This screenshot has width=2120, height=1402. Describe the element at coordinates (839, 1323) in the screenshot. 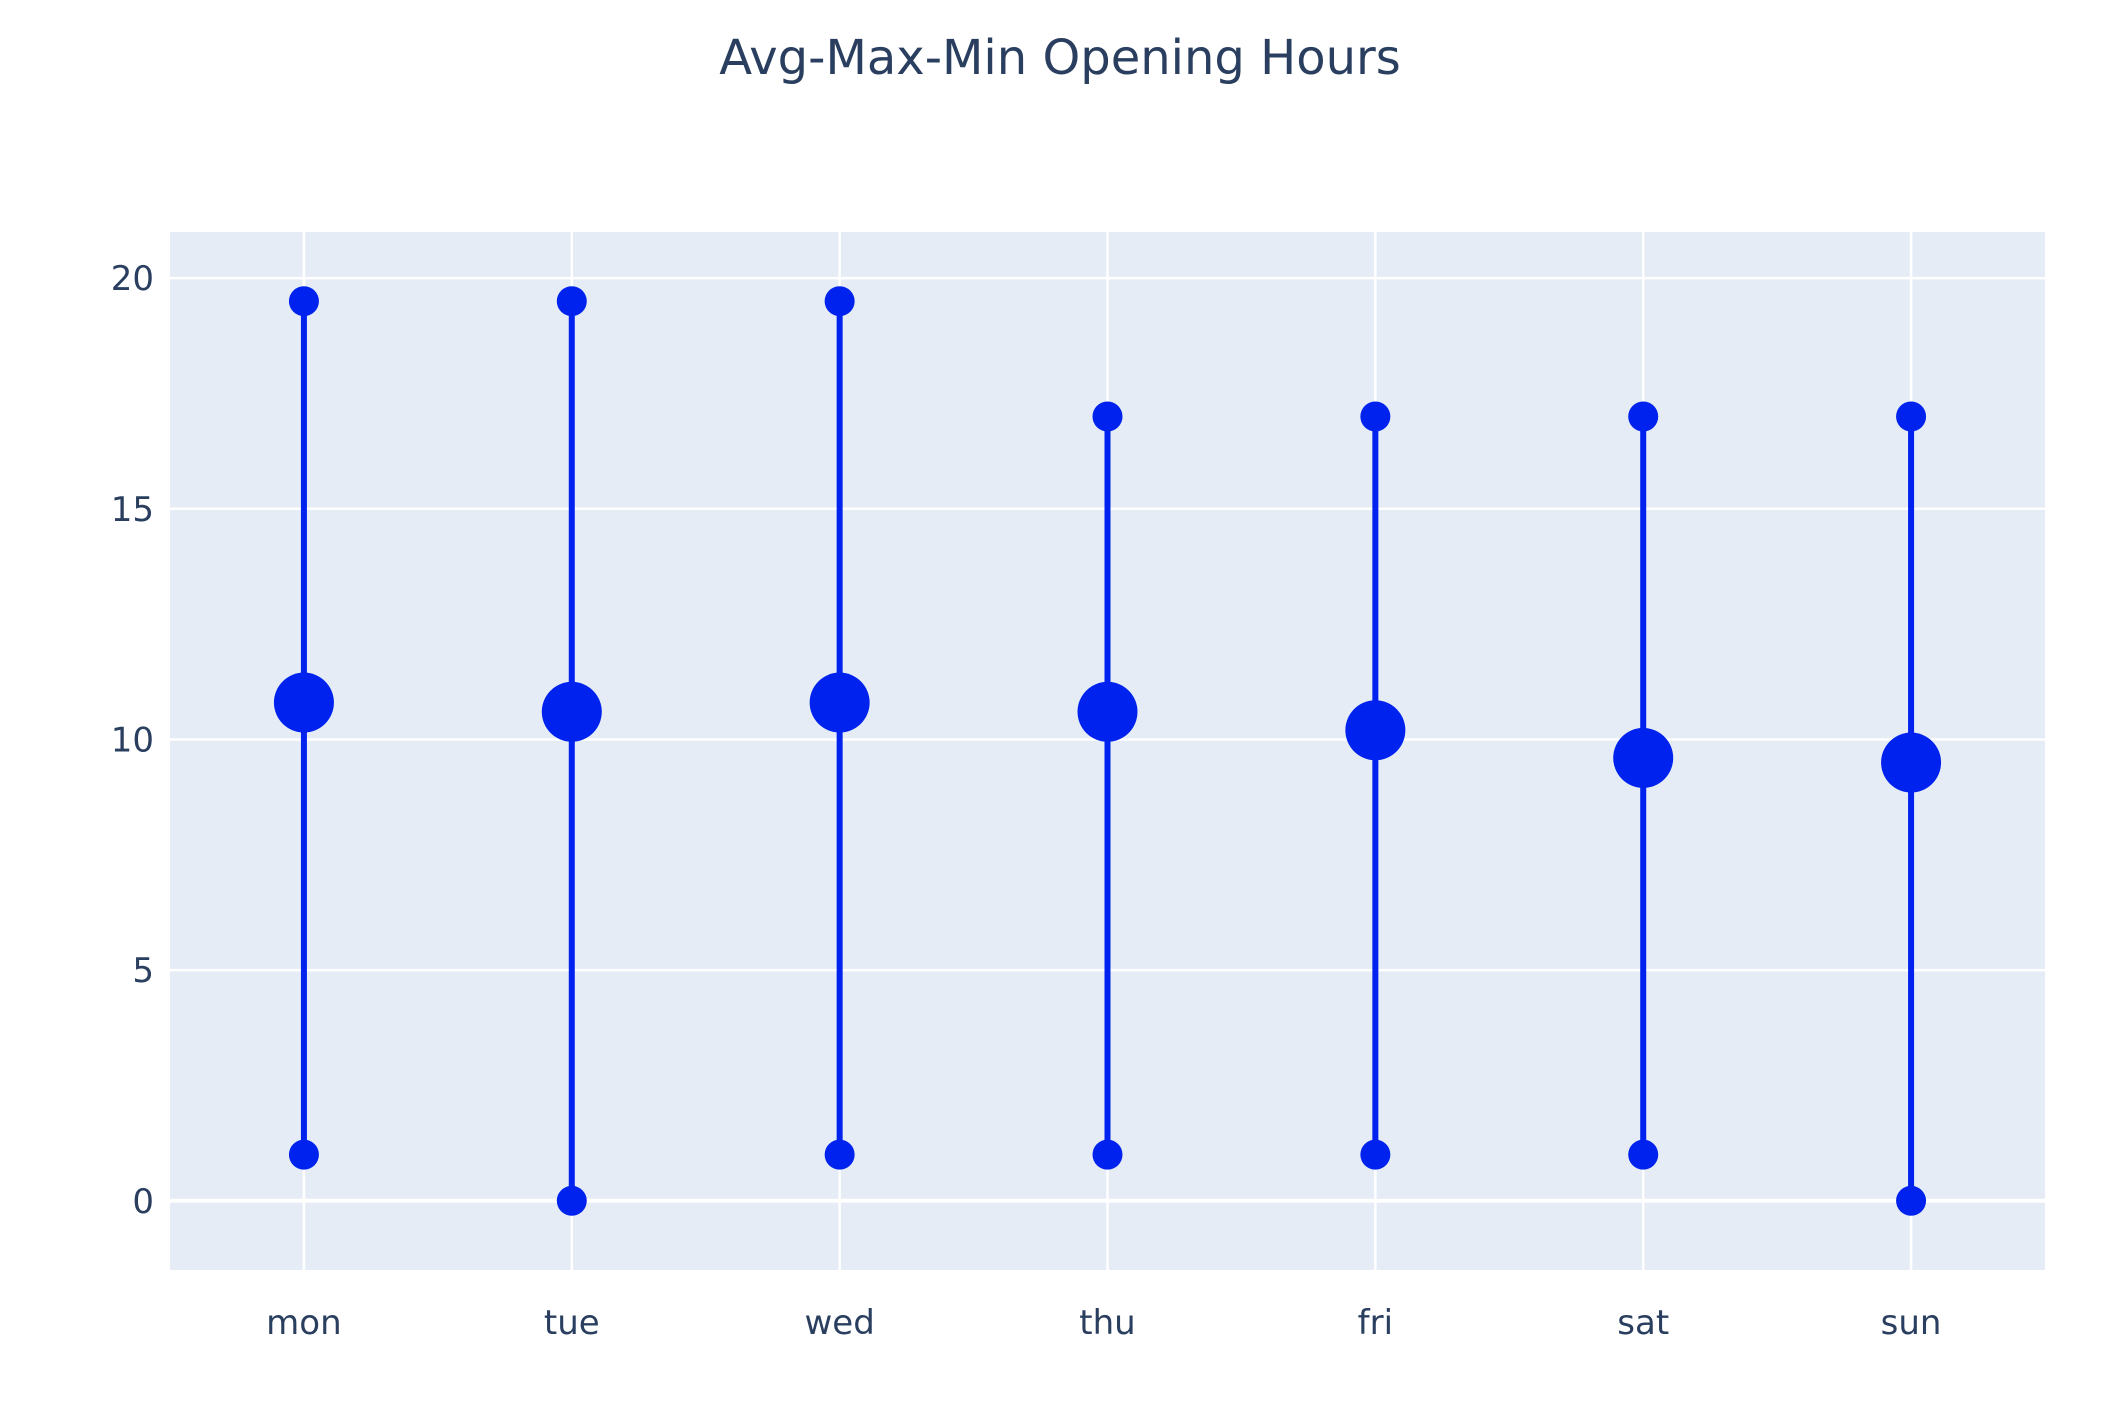

I see `x-tick-label-wed: wed` at that location.